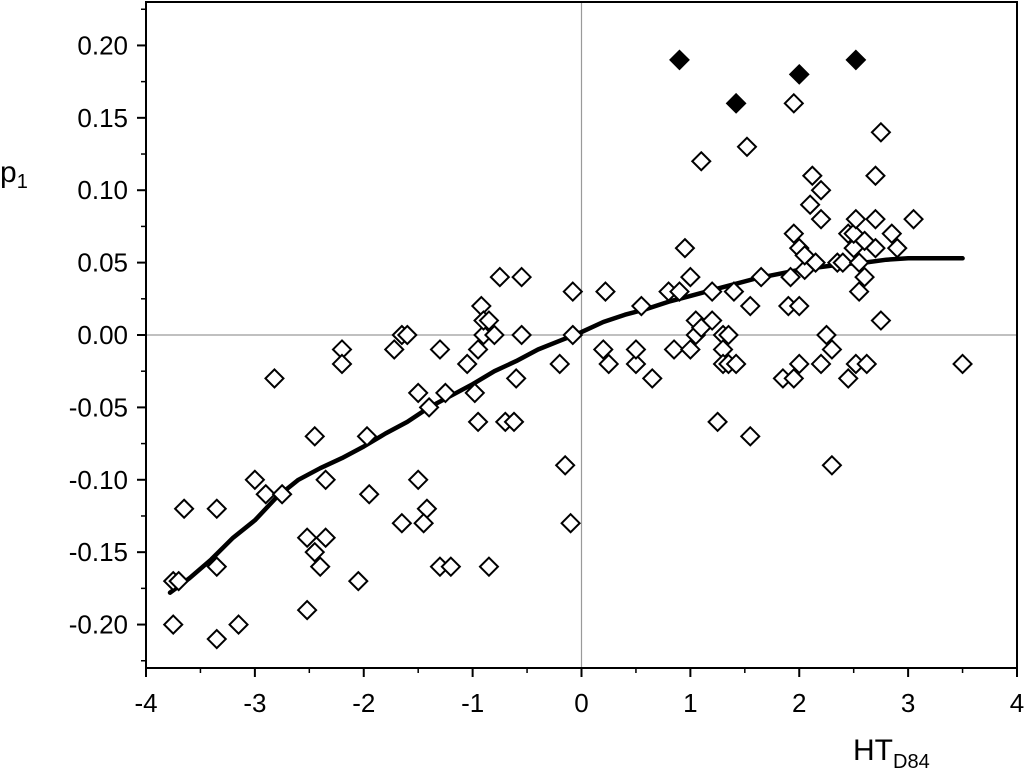  Describe the element at coordinates (98, 552) in the screenshot. I see `y-tick-label: -0.15` at that location.